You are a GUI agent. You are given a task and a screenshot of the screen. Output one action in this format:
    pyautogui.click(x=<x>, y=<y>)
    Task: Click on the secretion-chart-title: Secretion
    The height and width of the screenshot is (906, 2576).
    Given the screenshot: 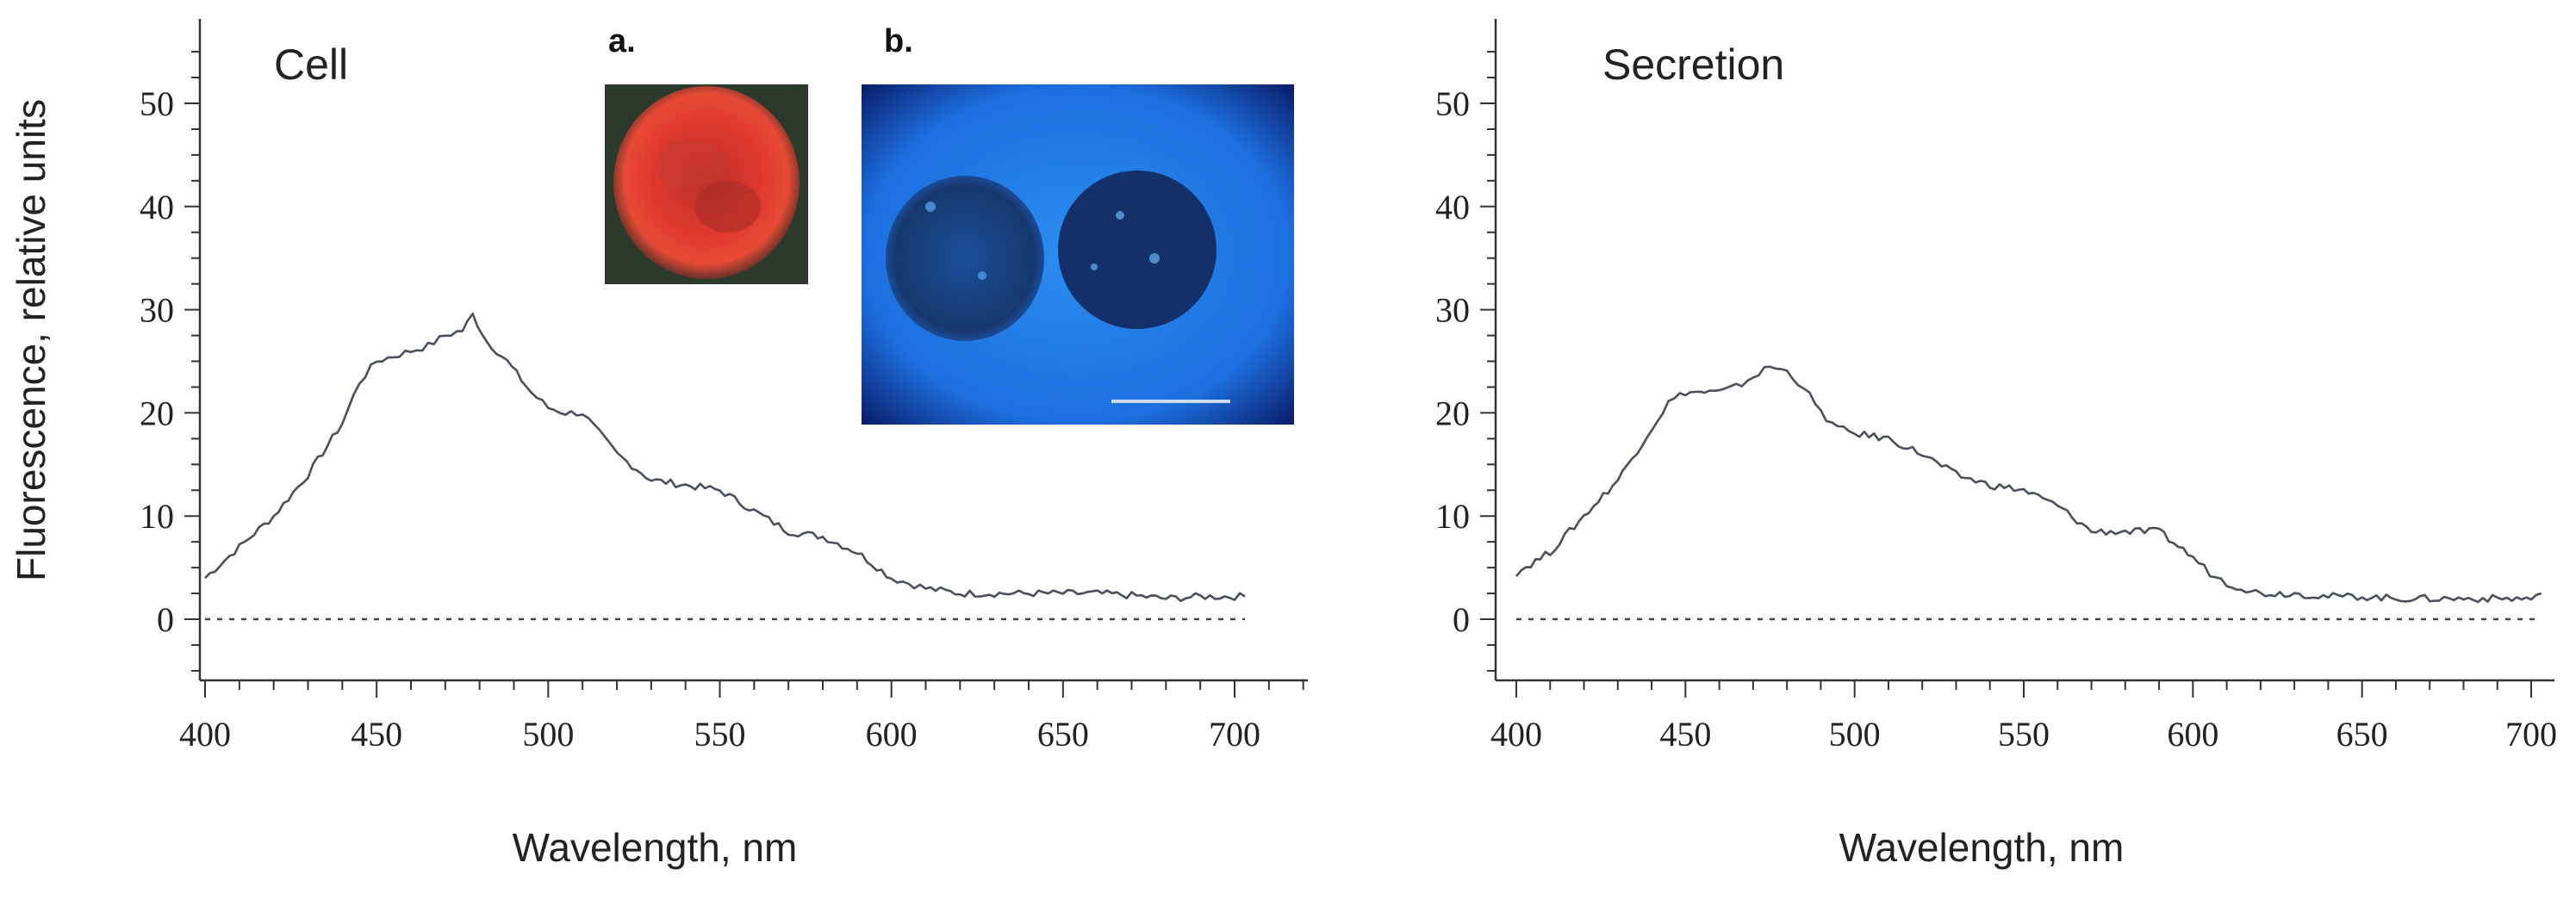 What is the action you would take?
    pyautogui.click(x=1693, y=64)
    